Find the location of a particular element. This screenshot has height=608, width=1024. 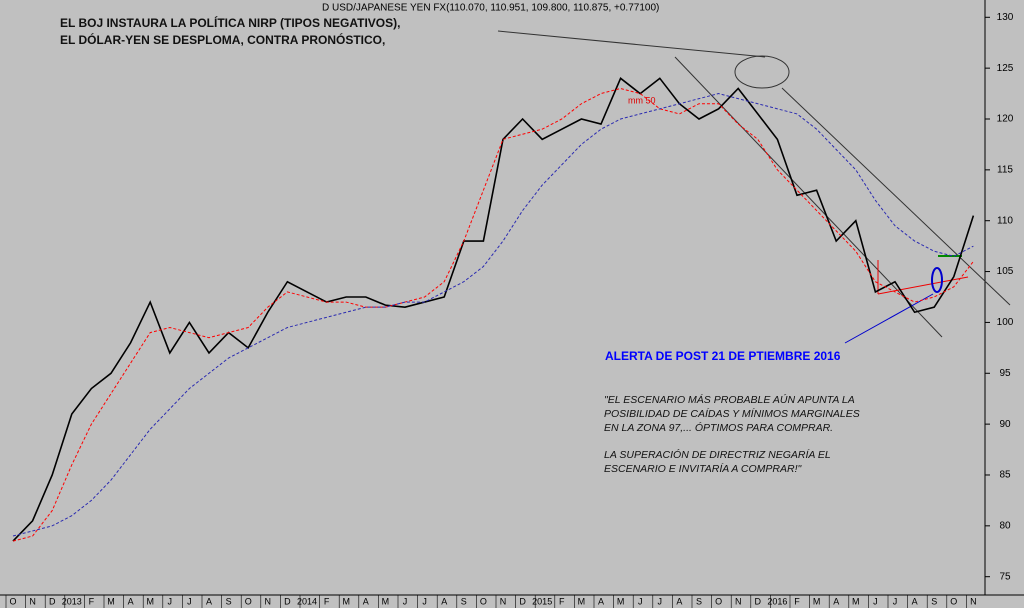

x-tick-label: 2016 is located at coordinates (777, 601).